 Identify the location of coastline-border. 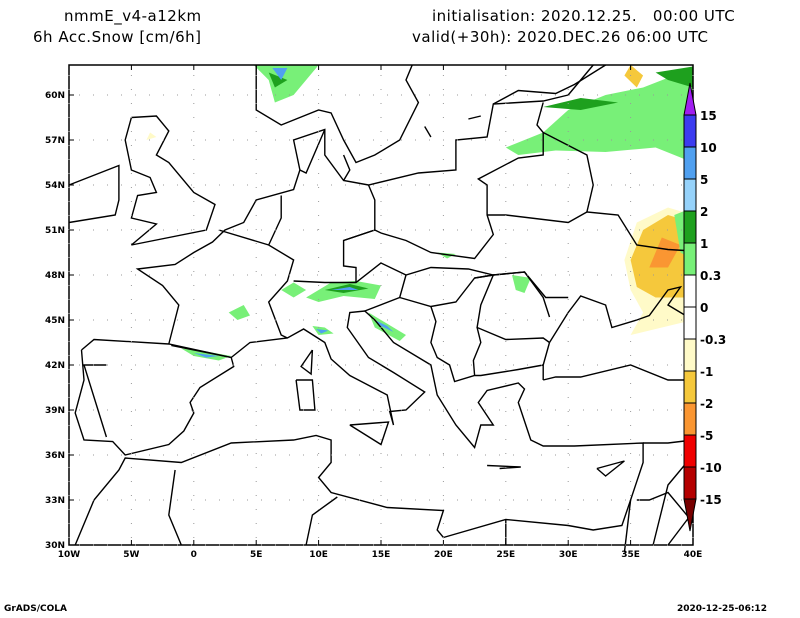
(201, 351).